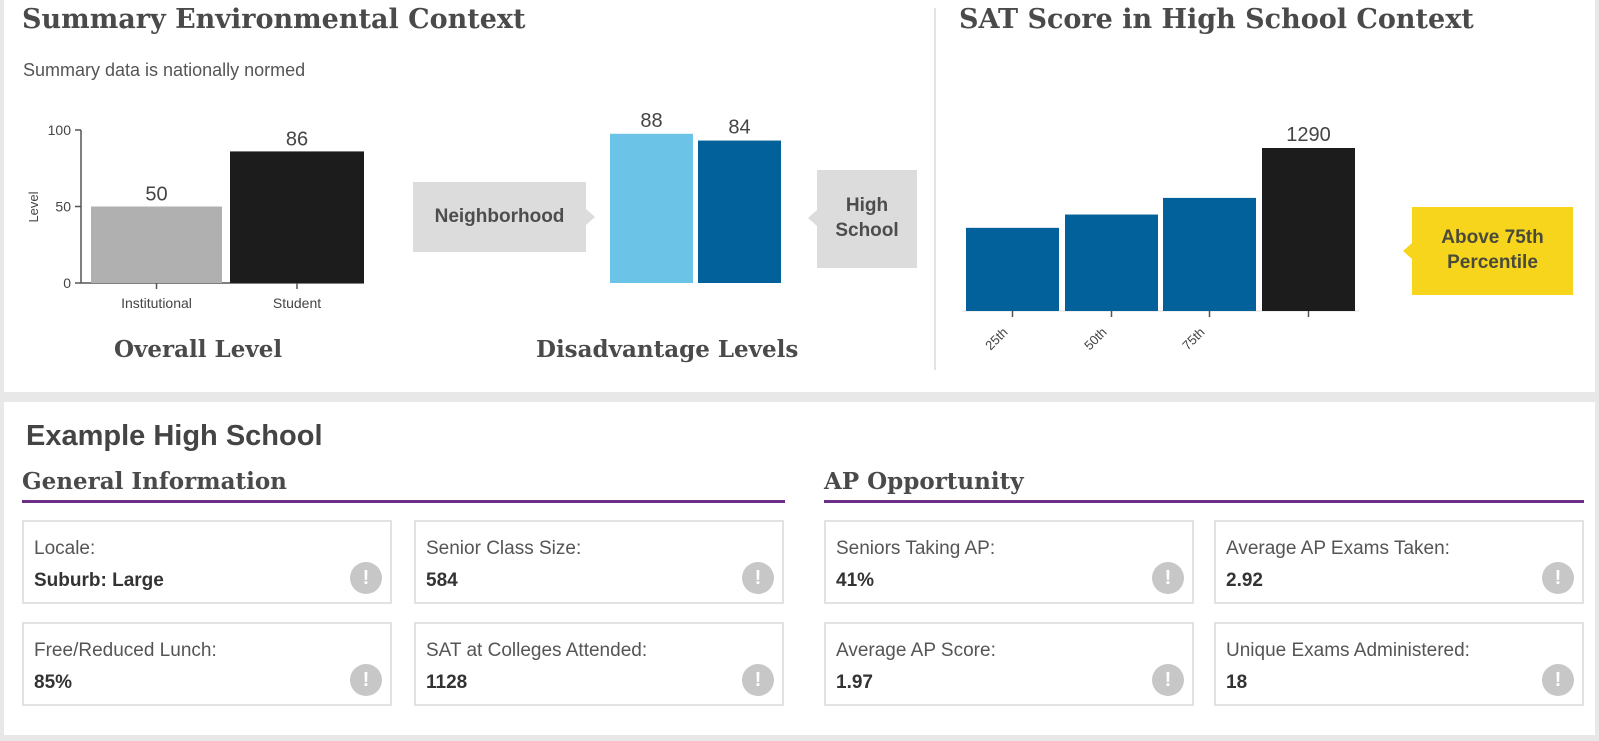  I want to click on card-label: Average AP Exams Taken:, so click(1338, 548).